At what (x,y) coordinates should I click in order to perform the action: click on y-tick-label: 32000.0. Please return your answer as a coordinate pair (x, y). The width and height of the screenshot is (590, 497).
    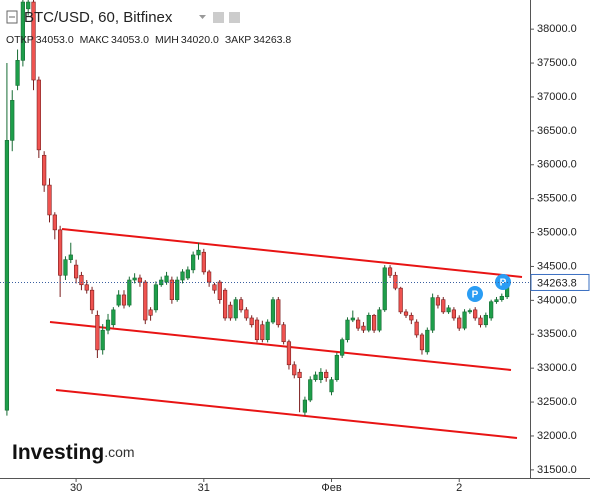
    Looking at the image, I should click on (557, 436).